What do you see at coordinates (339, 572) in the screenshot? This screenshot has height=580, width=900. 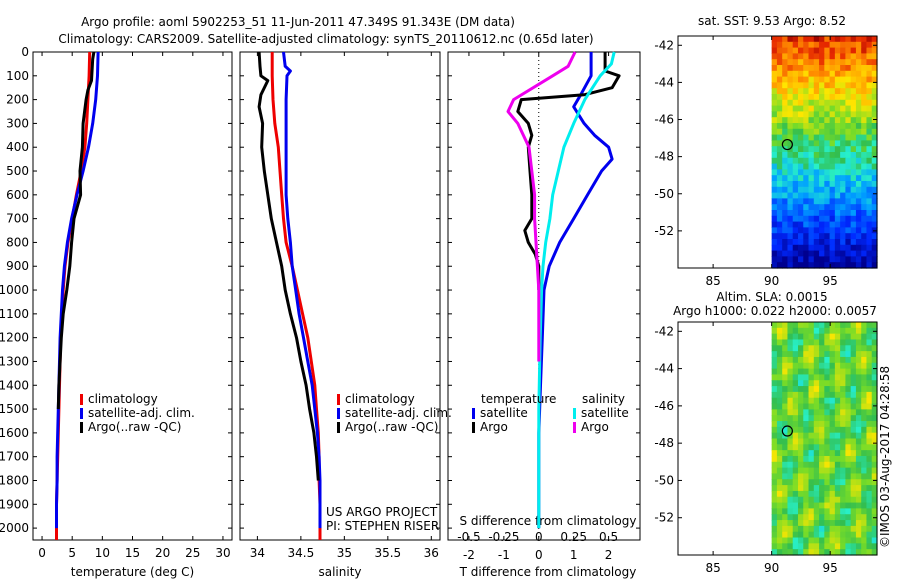 I see `salinity-xlabel: salinity` at bounding box center [339, 572].